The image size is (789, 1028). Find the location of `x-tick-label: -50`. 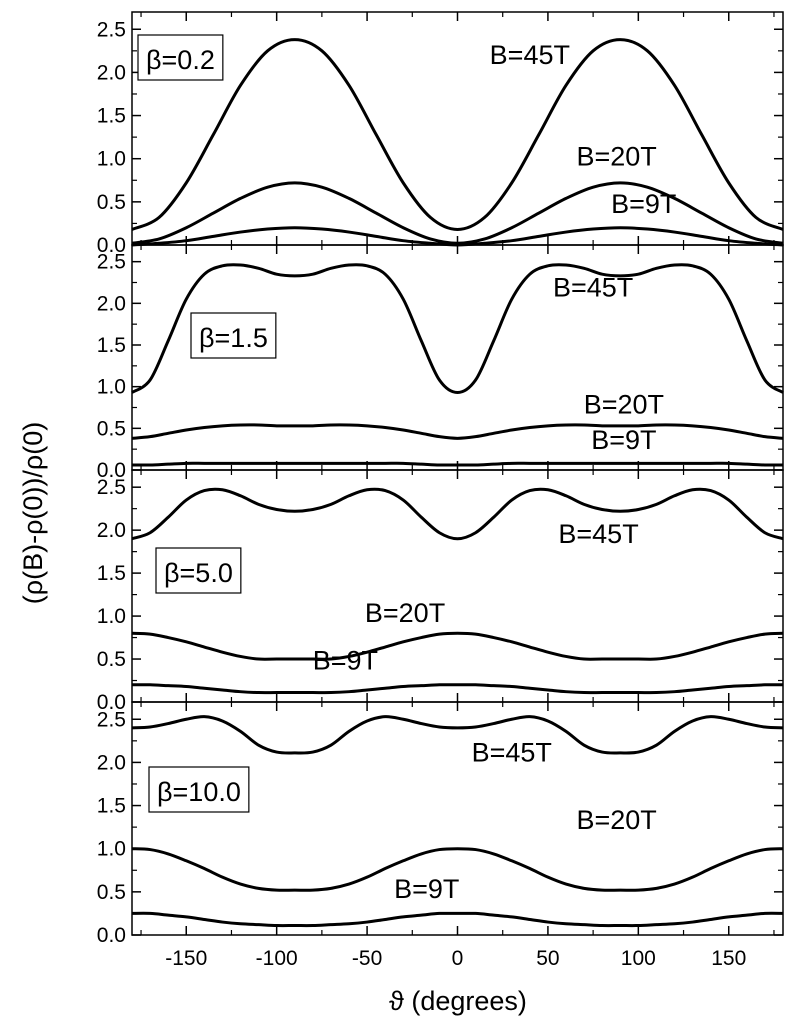

x-tick-label: -50 is located at coordinates (367, 958).